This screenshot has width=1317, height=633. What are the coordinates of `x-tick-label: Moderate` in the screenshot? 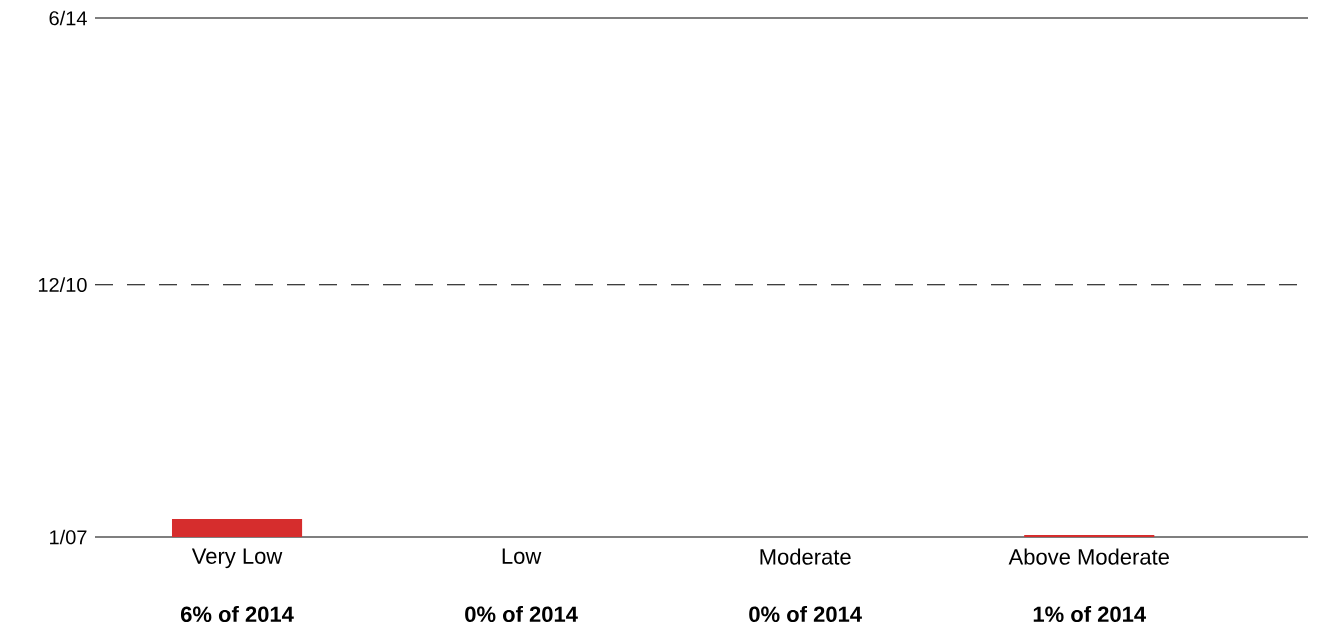 It's located at (805, 556).